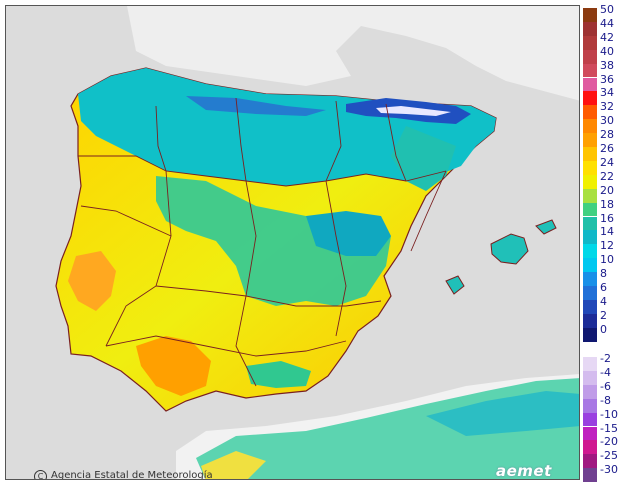 The width and height of the screenshot is (630, 500). I want to click on legend-cold-label--4: -4, so click(605, 372).